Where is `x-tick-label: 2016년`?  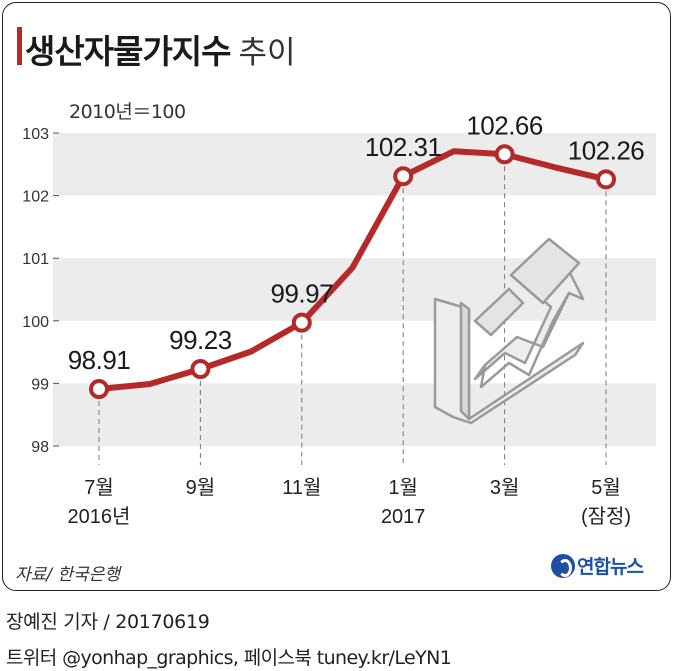
x-tick-label: 2016년 is located at coordinates (99, 516).